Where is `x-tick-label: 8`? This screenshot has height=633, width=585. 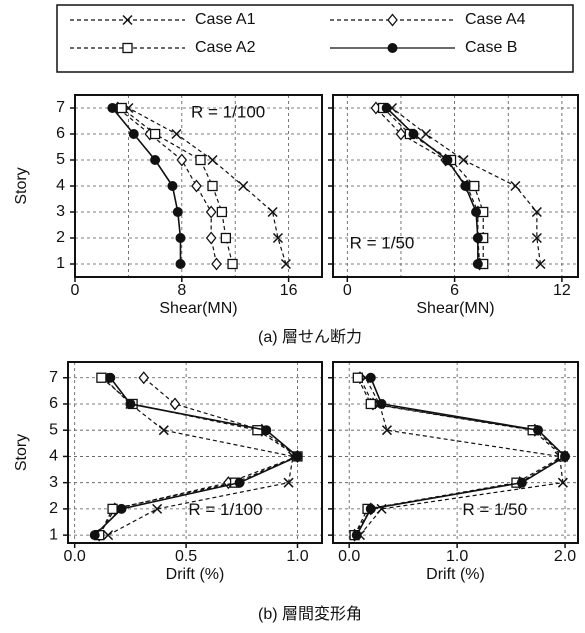
x-tick-label: 8 is located at coordinates (181, 290).